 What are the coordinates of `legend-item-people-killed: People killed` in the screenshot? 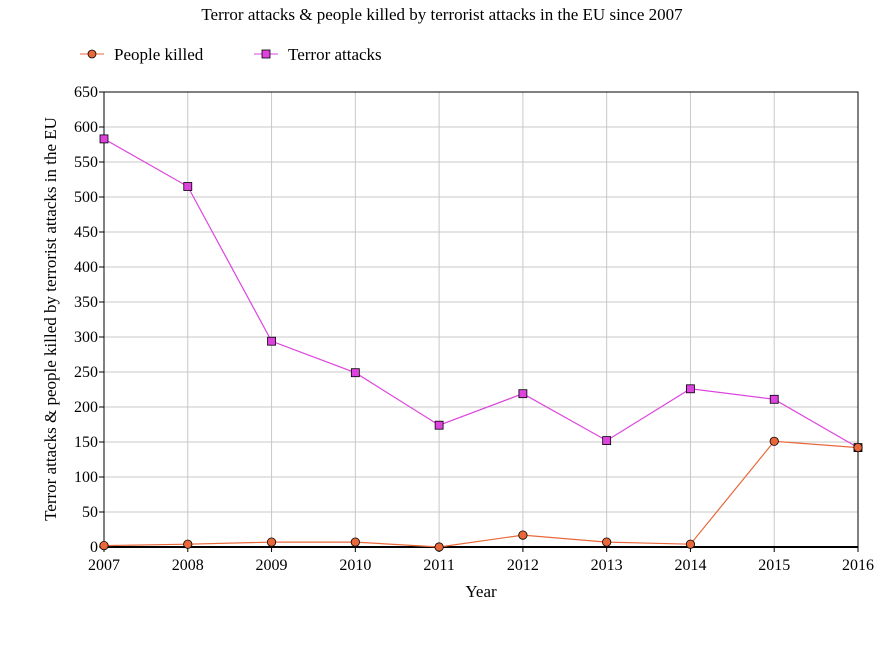 It's located at (142, 54).